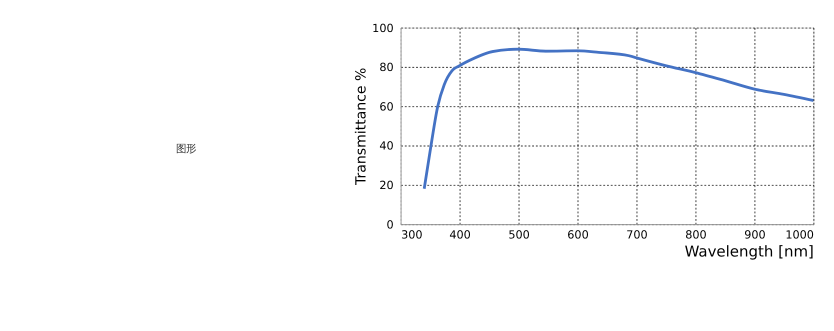 The image size is (834, 331). I want to click on y-axis-title: Transmittance %, so click(362, 127).